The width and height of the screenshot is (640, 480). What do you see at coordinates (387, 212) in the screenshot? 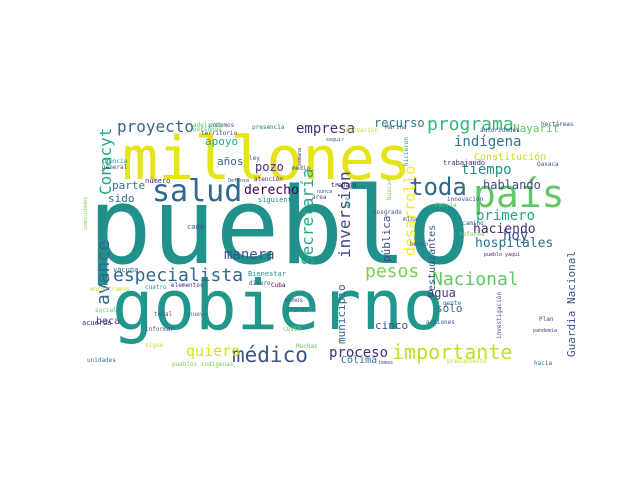
I see `word-81: posgrado` at bounding box center [387, 212].